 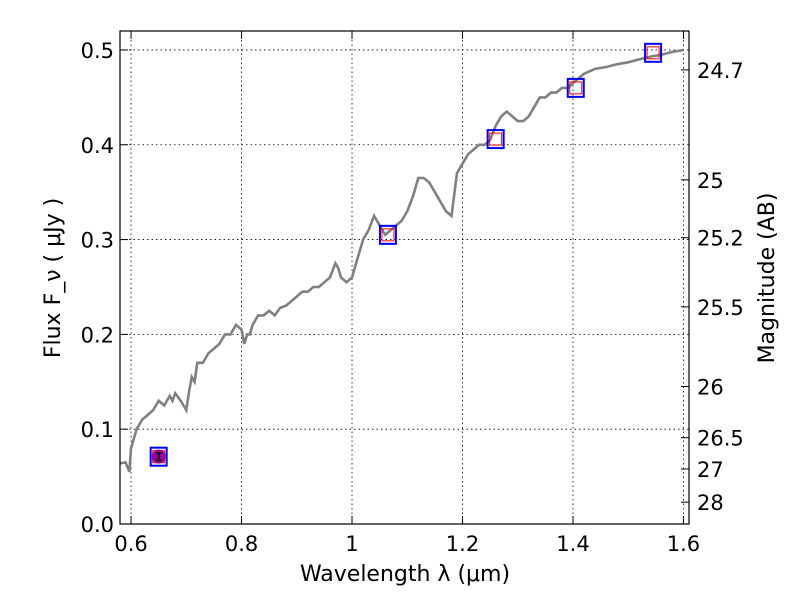 I want to click on x-tick-label: 0.8, so click(x=241, y=544).